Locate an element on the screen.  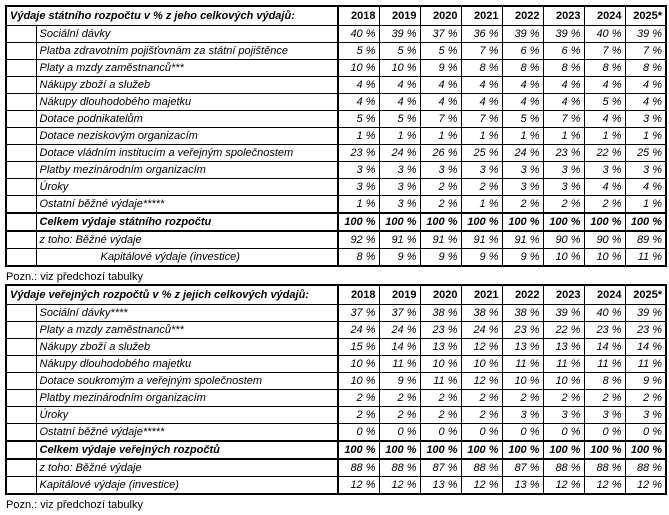
row-label-cell: Dotace soukromým a veřejným společnostem is located at coordinates (187, 381).